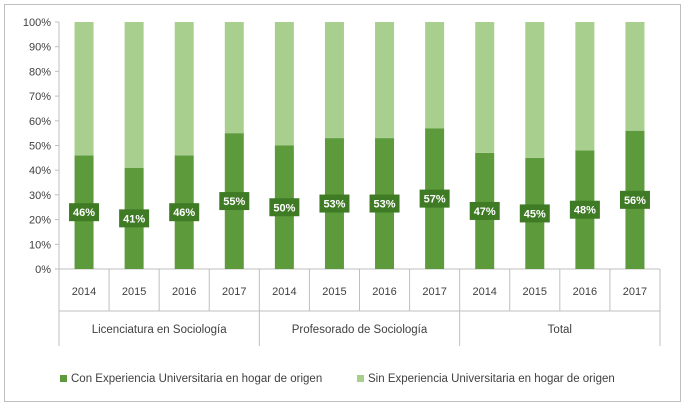 This screenshot has height=408, width=686. Describe the element at coordinates (560, 330) in the screenshot. I see `group-label: Total` at that location.